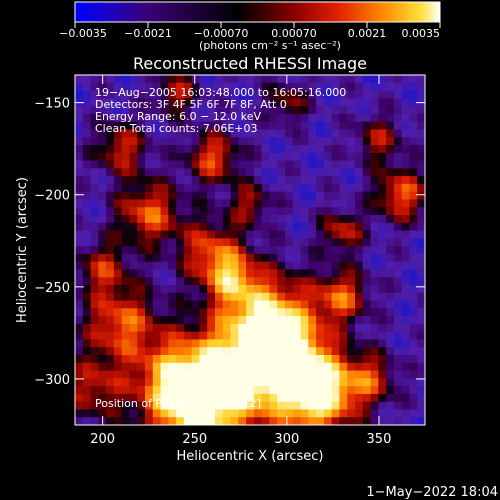  Describe the element at coordinates (220, 92) in the screenshot. I see `annotation-line: 19−Aug−2005 16:03:48.000 to 16:05:16.000` at that location.